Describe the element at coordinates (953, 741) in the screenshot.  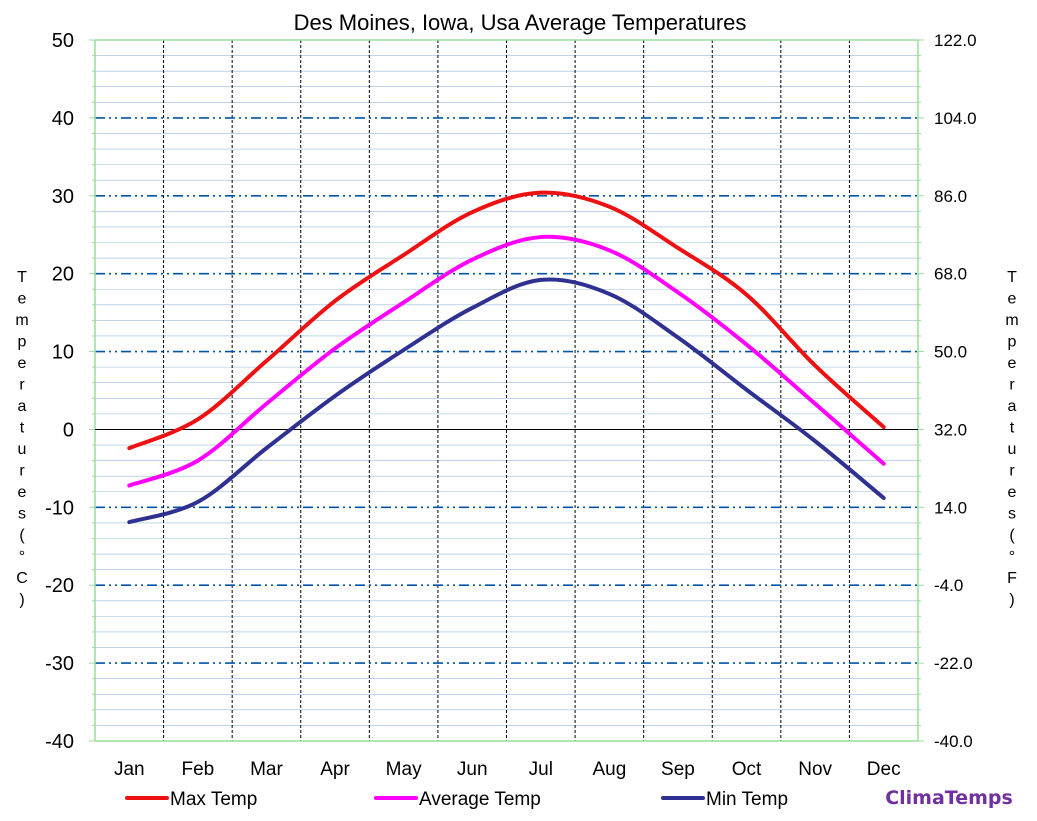
I see `y-tick-label-right: -40.0` at that location.